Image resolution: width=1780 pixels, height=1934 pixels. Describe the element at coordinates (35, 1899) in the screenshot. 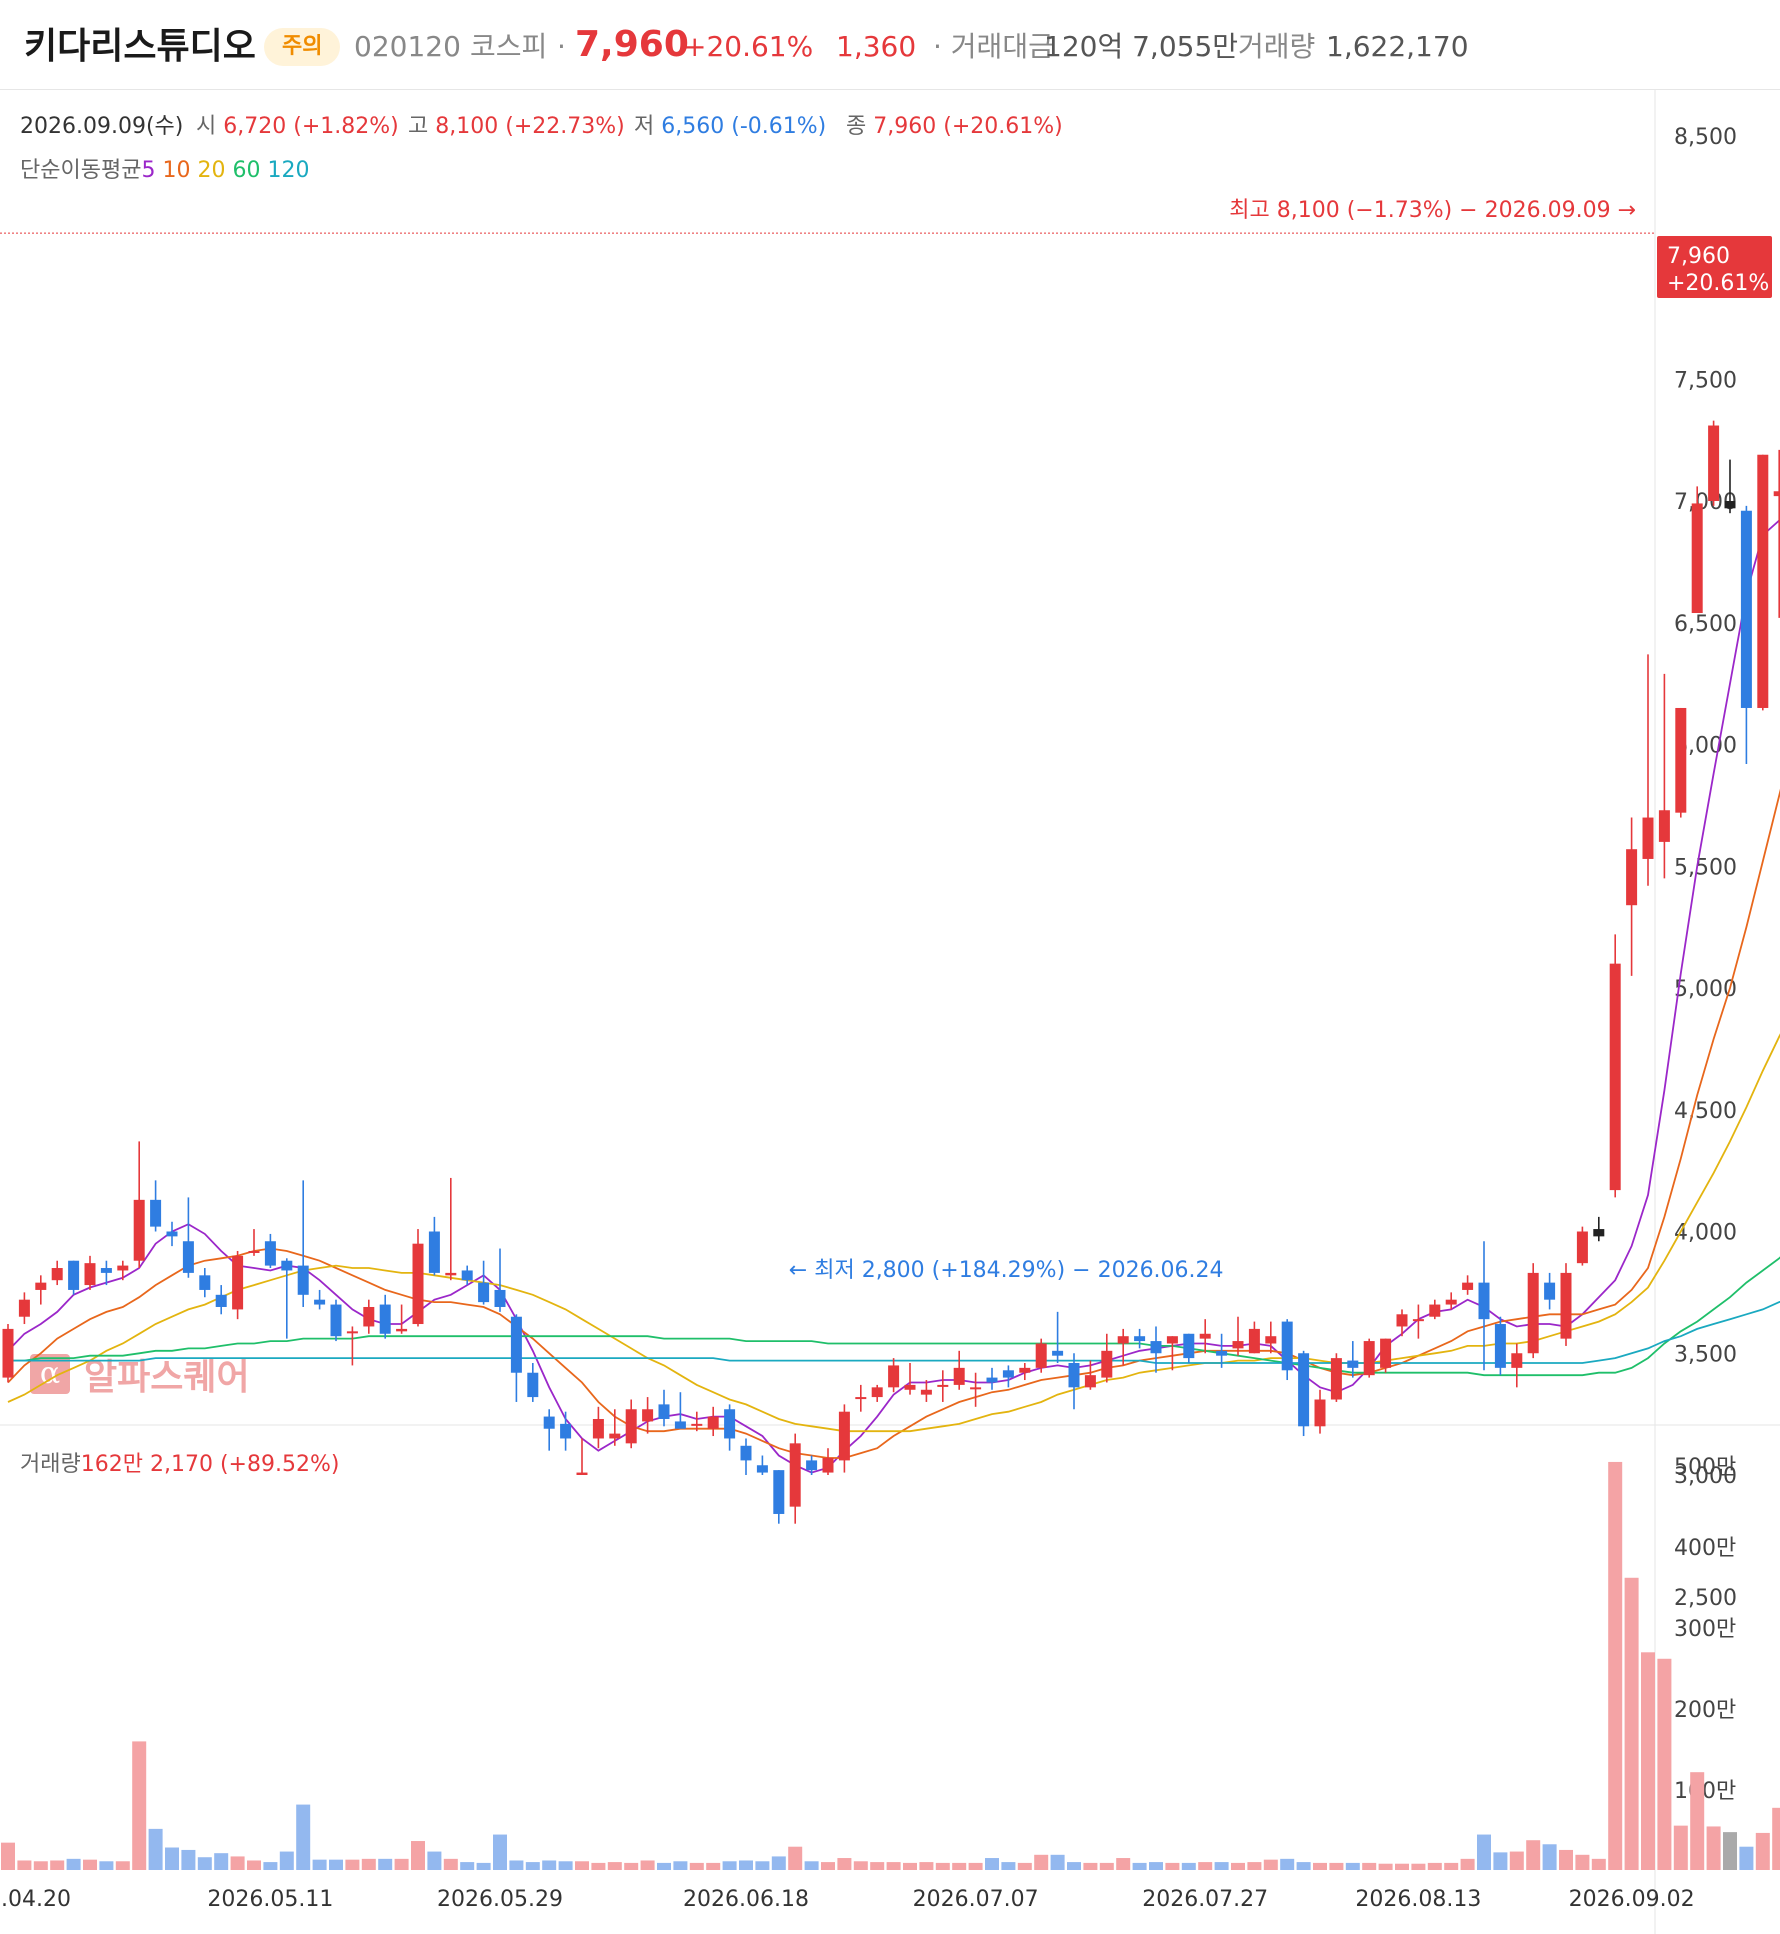

I see `date-tick-label: 2026.04.20` at that location.